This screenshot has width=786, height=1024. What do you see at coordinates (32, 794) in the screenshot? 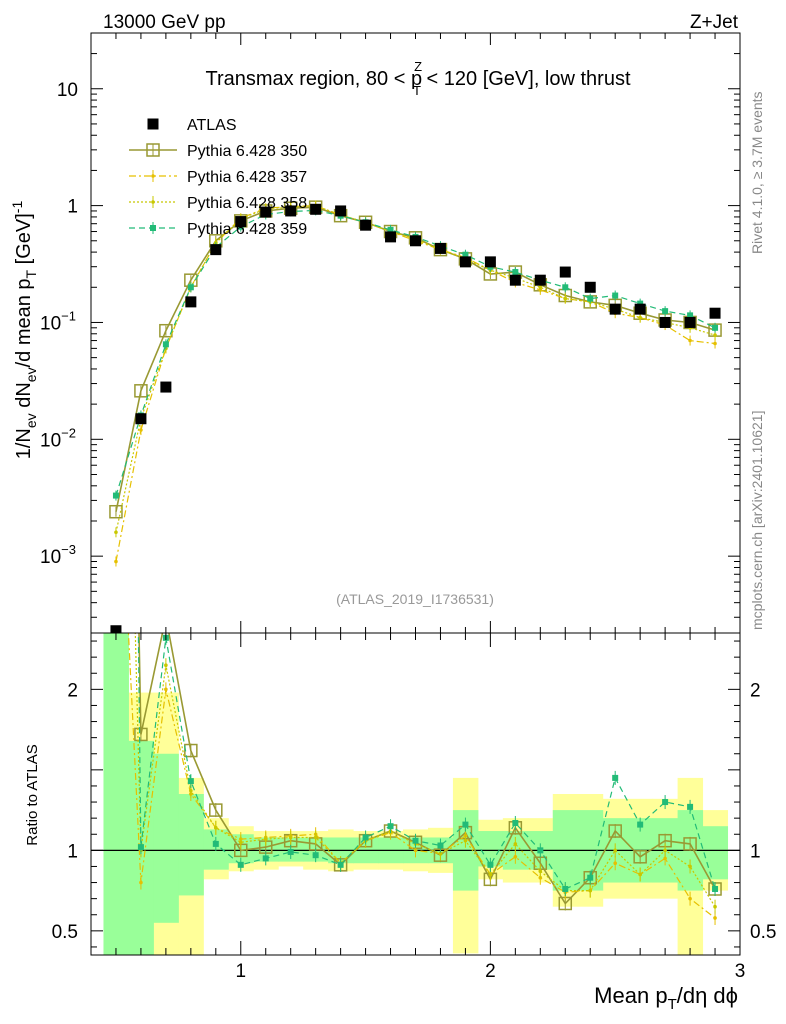
I see `ratio-ylabel: Ratio to ATLAS` at bounding box center [32, 794].